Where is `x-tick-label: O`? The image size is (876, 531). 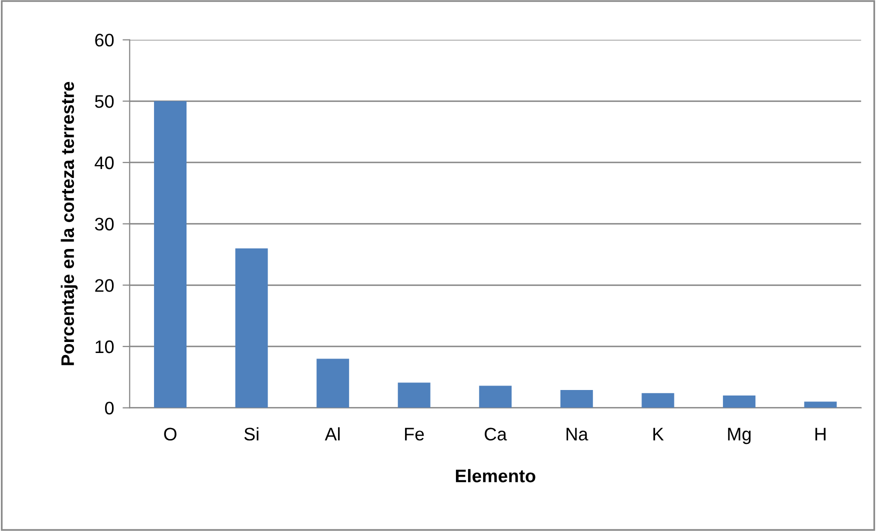 x-tick-label: O is located at coordinates (170, 434).